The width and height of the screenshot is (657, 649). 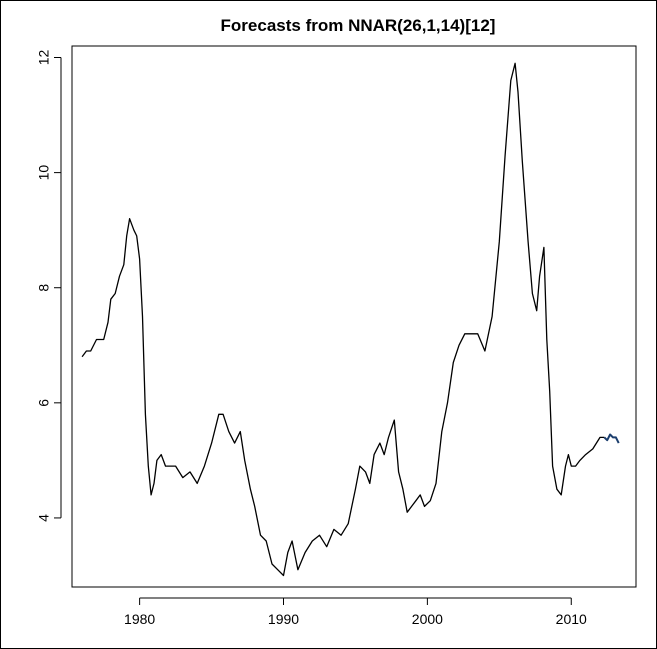 I want to click on x-tick-label: 1980, so click(x=139, y=619).